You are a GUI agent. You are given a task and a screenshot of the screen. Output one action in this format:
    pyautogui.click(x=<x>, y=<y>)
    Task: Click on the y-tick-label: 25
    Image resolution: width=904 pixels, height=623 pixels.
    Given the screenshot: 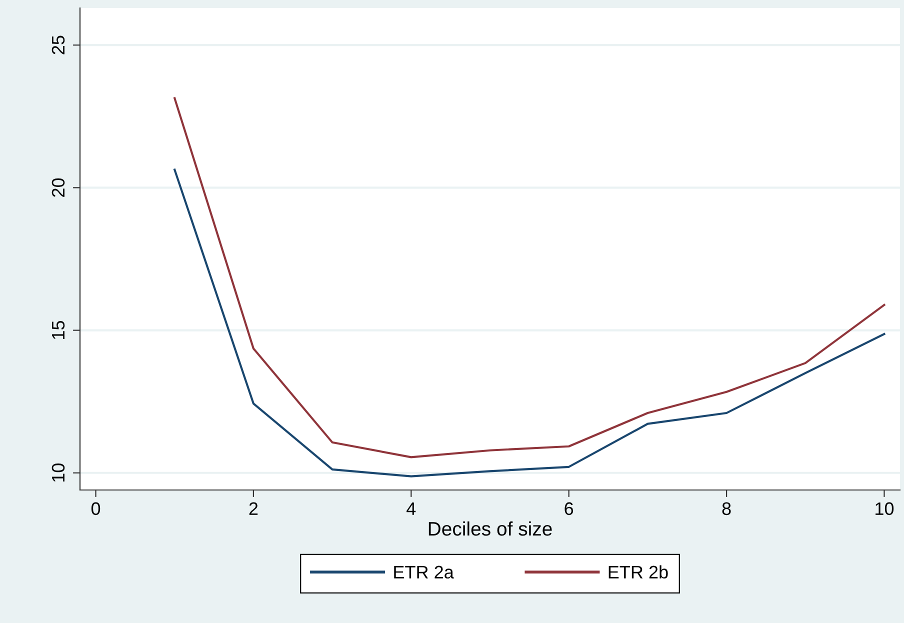 What is the action you would take?
    pyautogui.click(x=58, y=45)
    